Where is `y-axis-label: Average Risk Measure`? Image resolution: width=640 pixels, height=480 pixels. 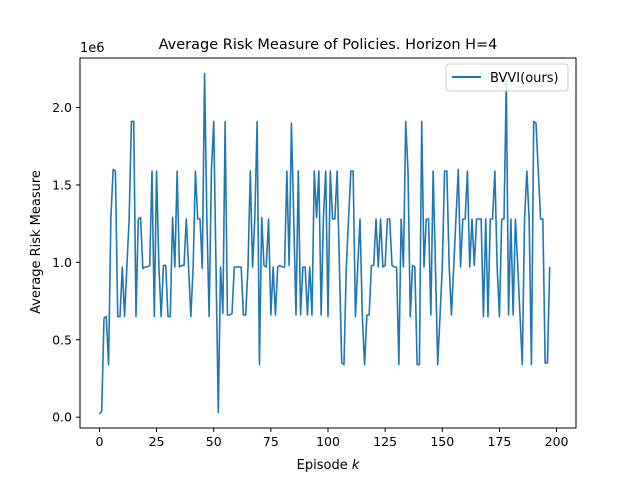 y-axis-label: Average Risk Measure is located at coordinates (36, 242).